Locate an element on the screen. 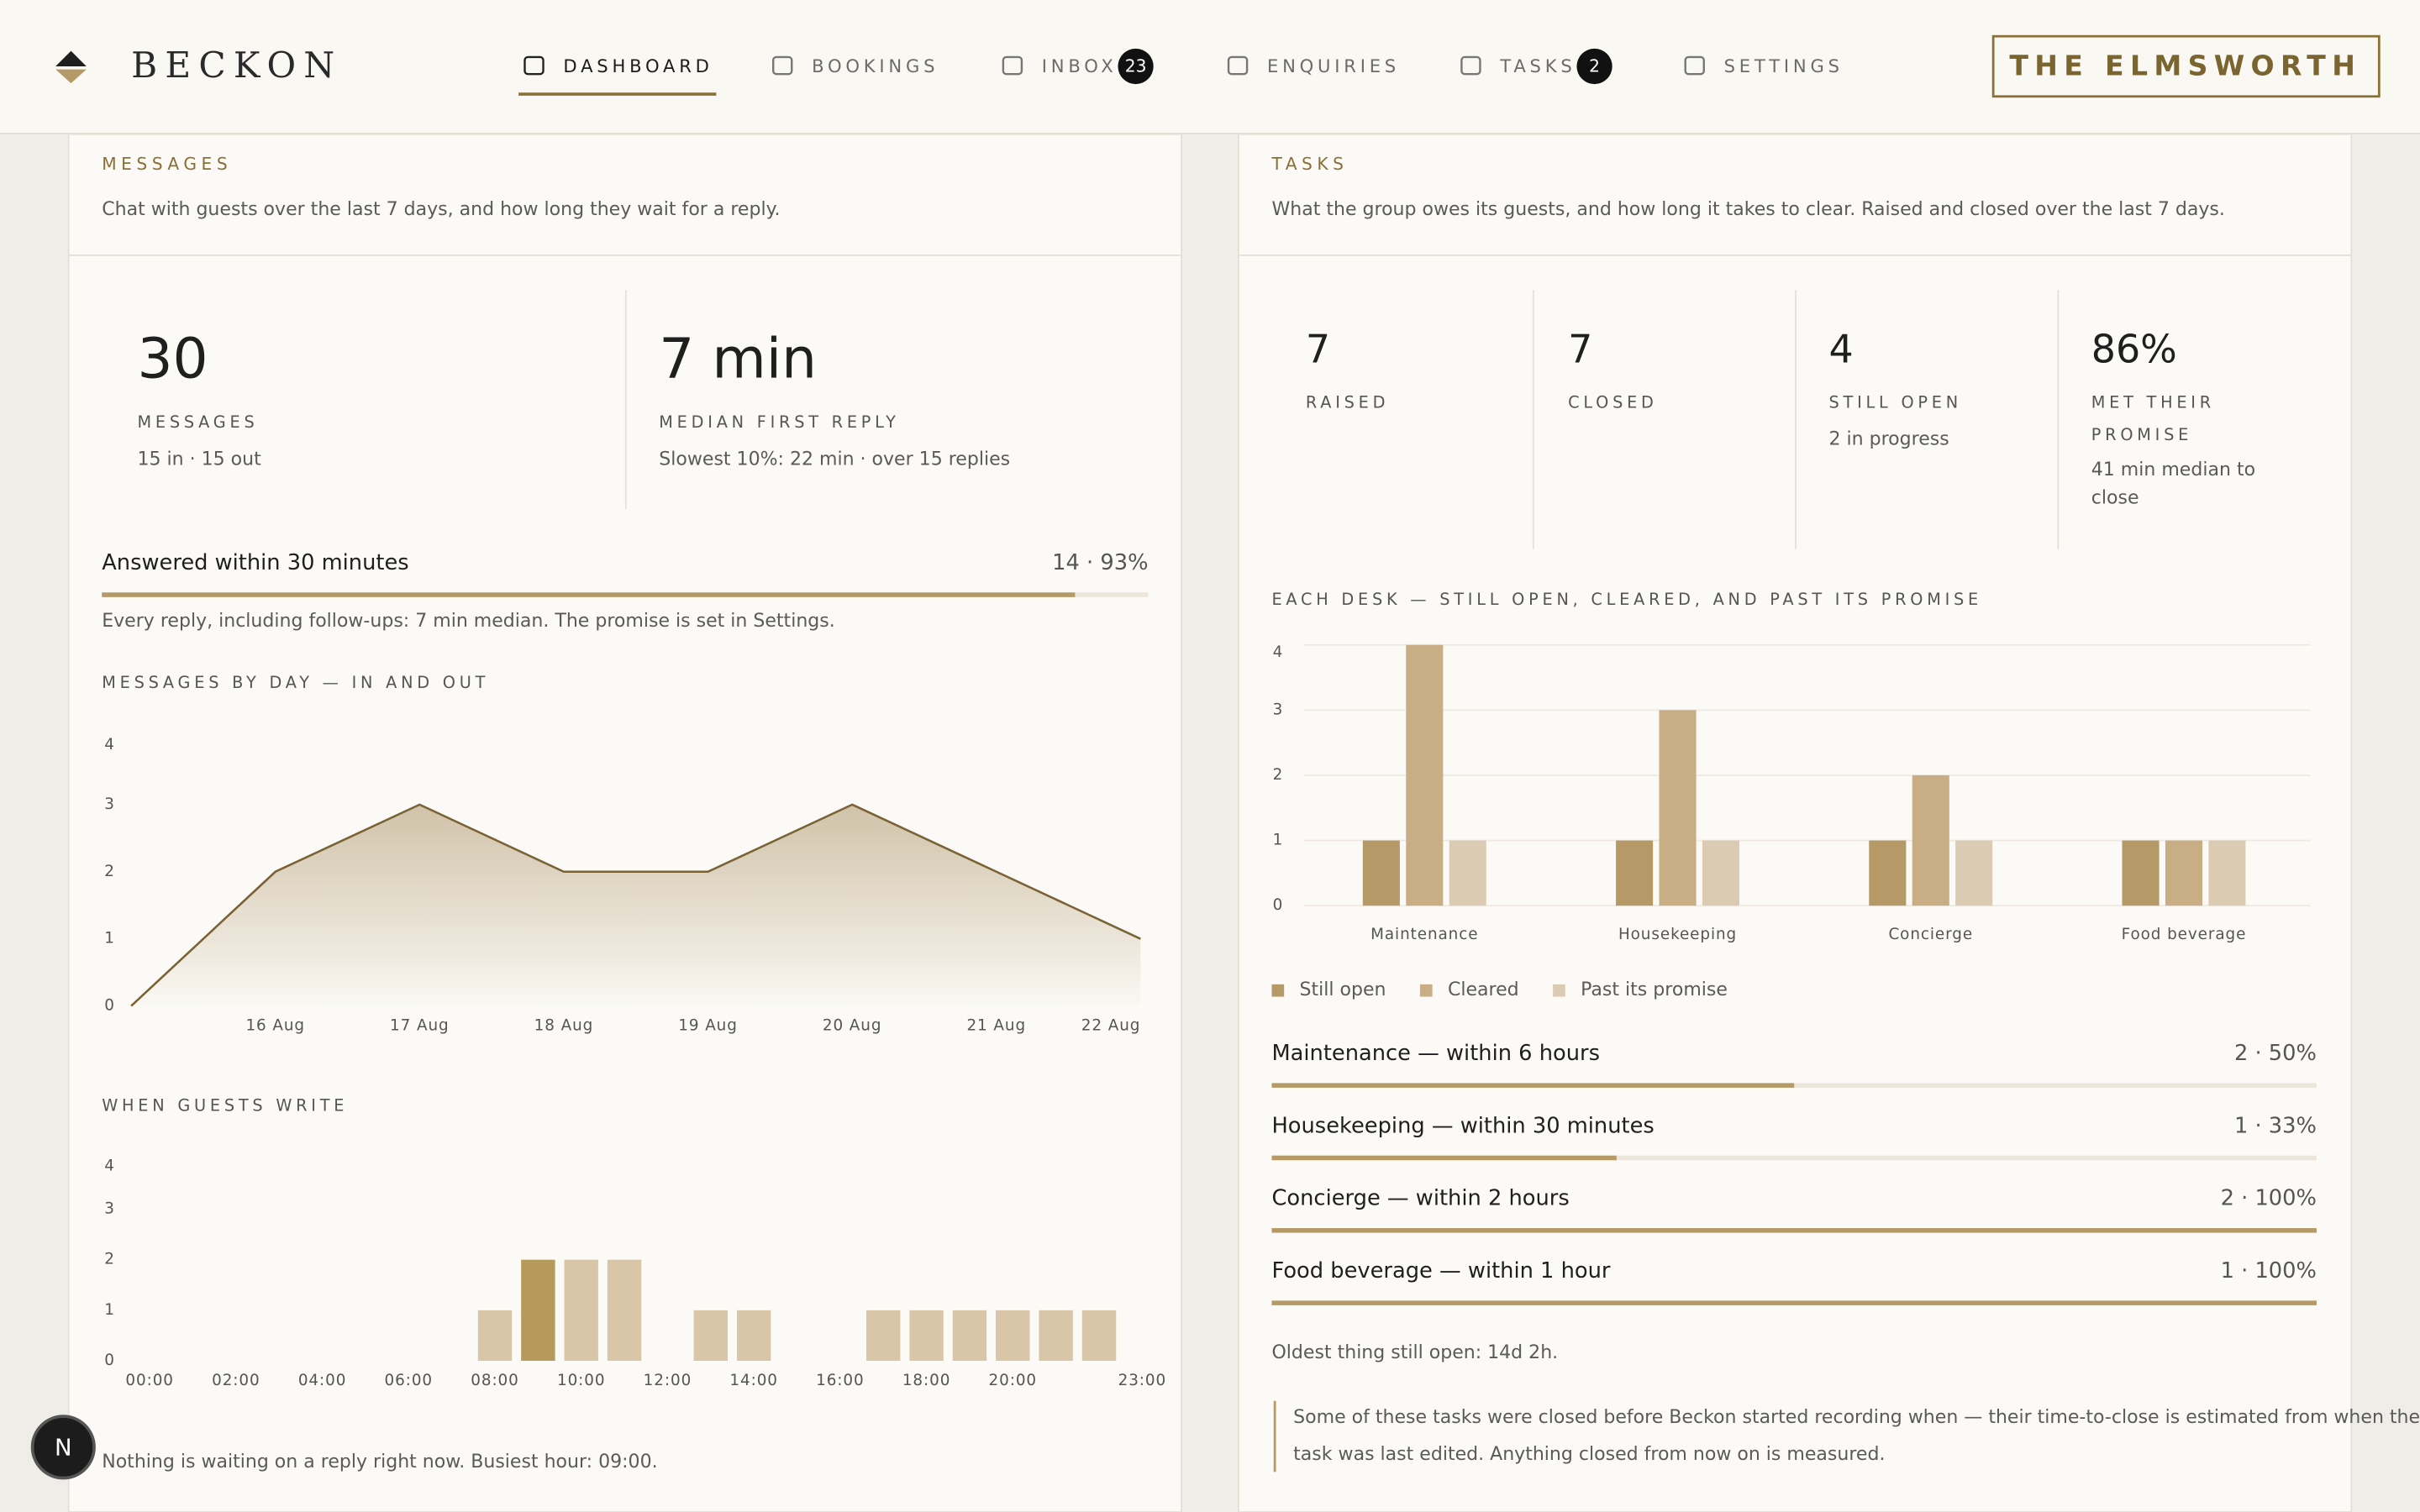  stat-label: STILL OPEN is located at coordinates (1895, 402).